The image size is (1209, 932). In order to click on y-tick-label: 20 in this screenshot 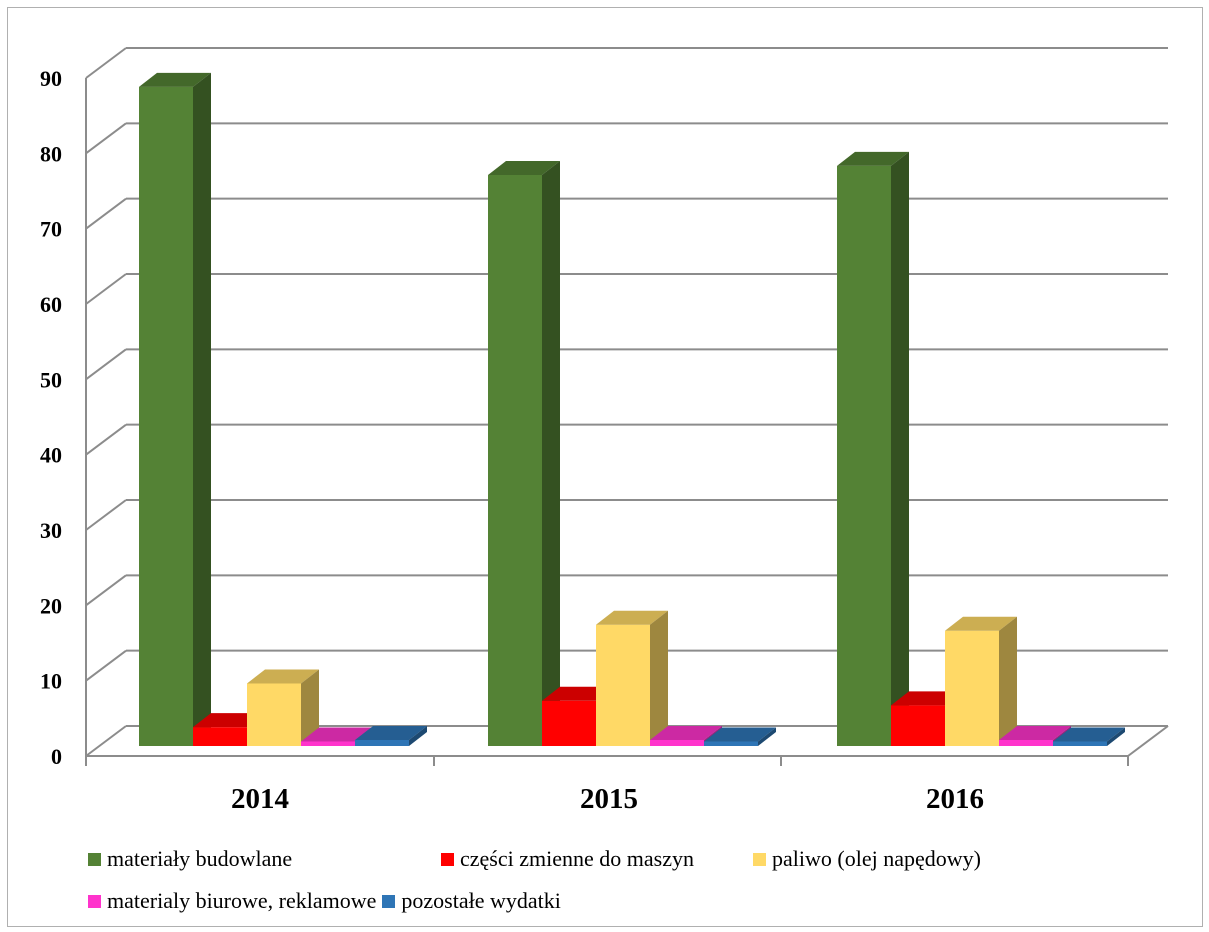, I will do `click(51, 605)`.